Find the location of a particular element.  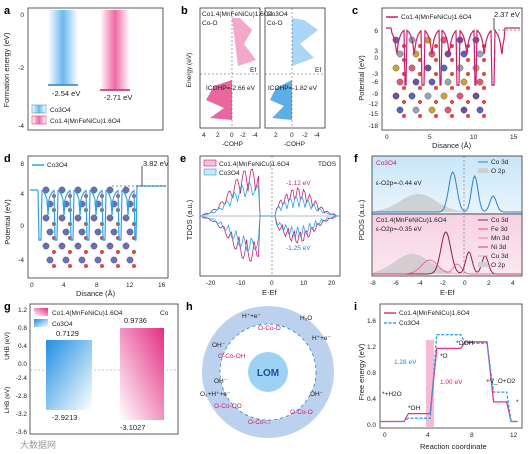

xtick: -6 is located at coordinates (396, 283).